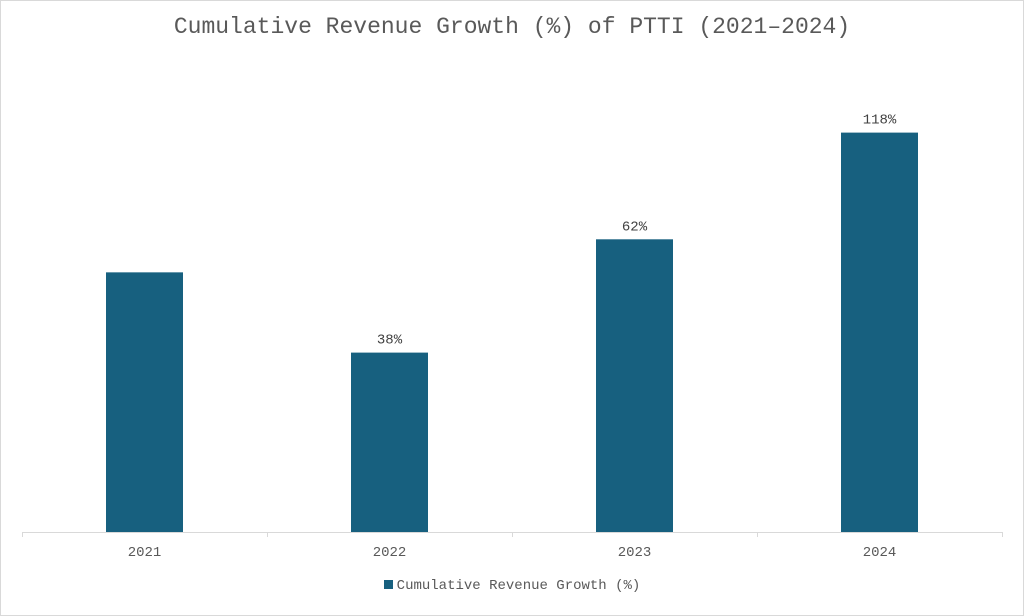 The height and width of the screenshot is (616, 1024). I want to click on data-label-2023: 62%, so click(635, 227).